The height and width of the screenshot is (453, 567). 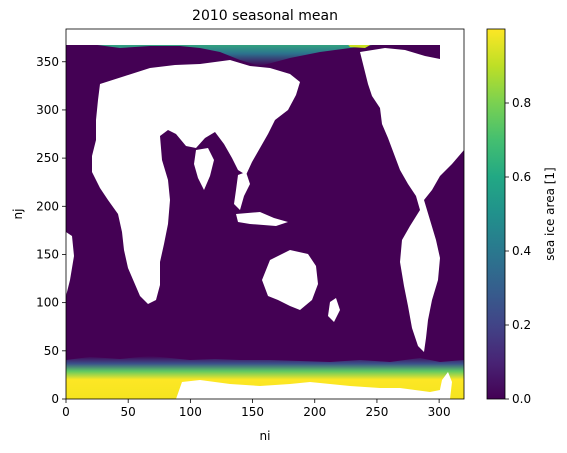 I want to click on top-right-land, so click(x=452, y=46).